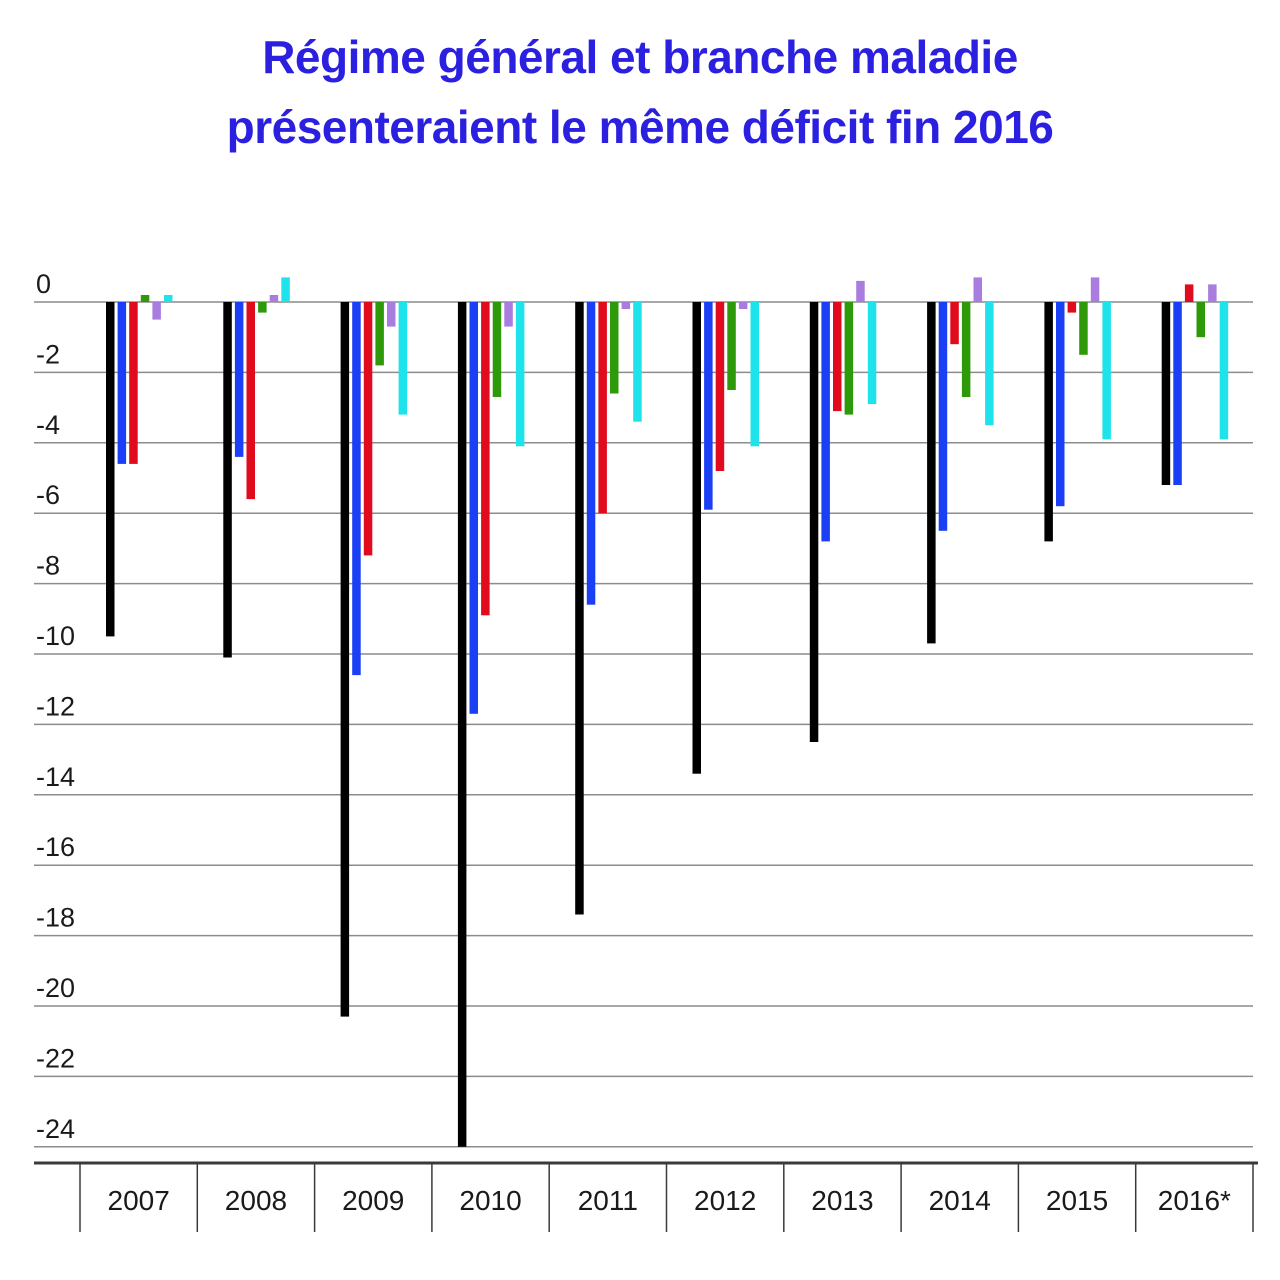 The height and width of the screenshot is (1280, 1280). What do you see at coordinates (842, 1200) in the screenshot?
I see `x-category-label: 2013` at bounding box center [842, 1200].